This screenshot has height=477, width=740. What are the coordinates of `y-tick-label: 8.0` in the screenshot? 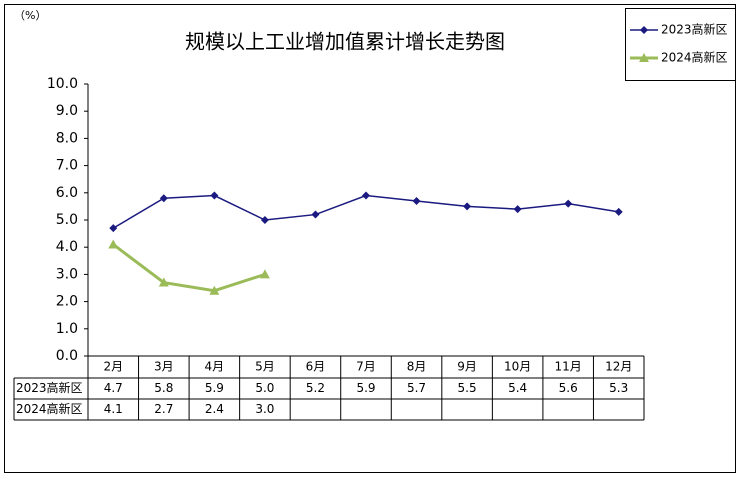 It's located at (67, 138).